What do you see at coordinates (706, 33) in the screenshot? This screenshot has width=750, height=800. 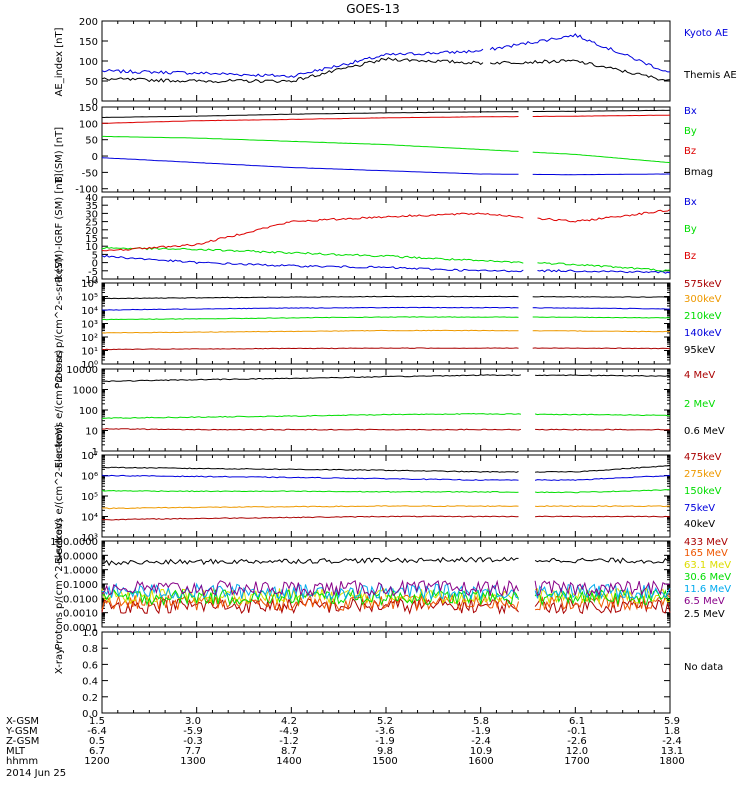 I see `legend-entry: Kyoto AE` at bounding box center [706, 33].